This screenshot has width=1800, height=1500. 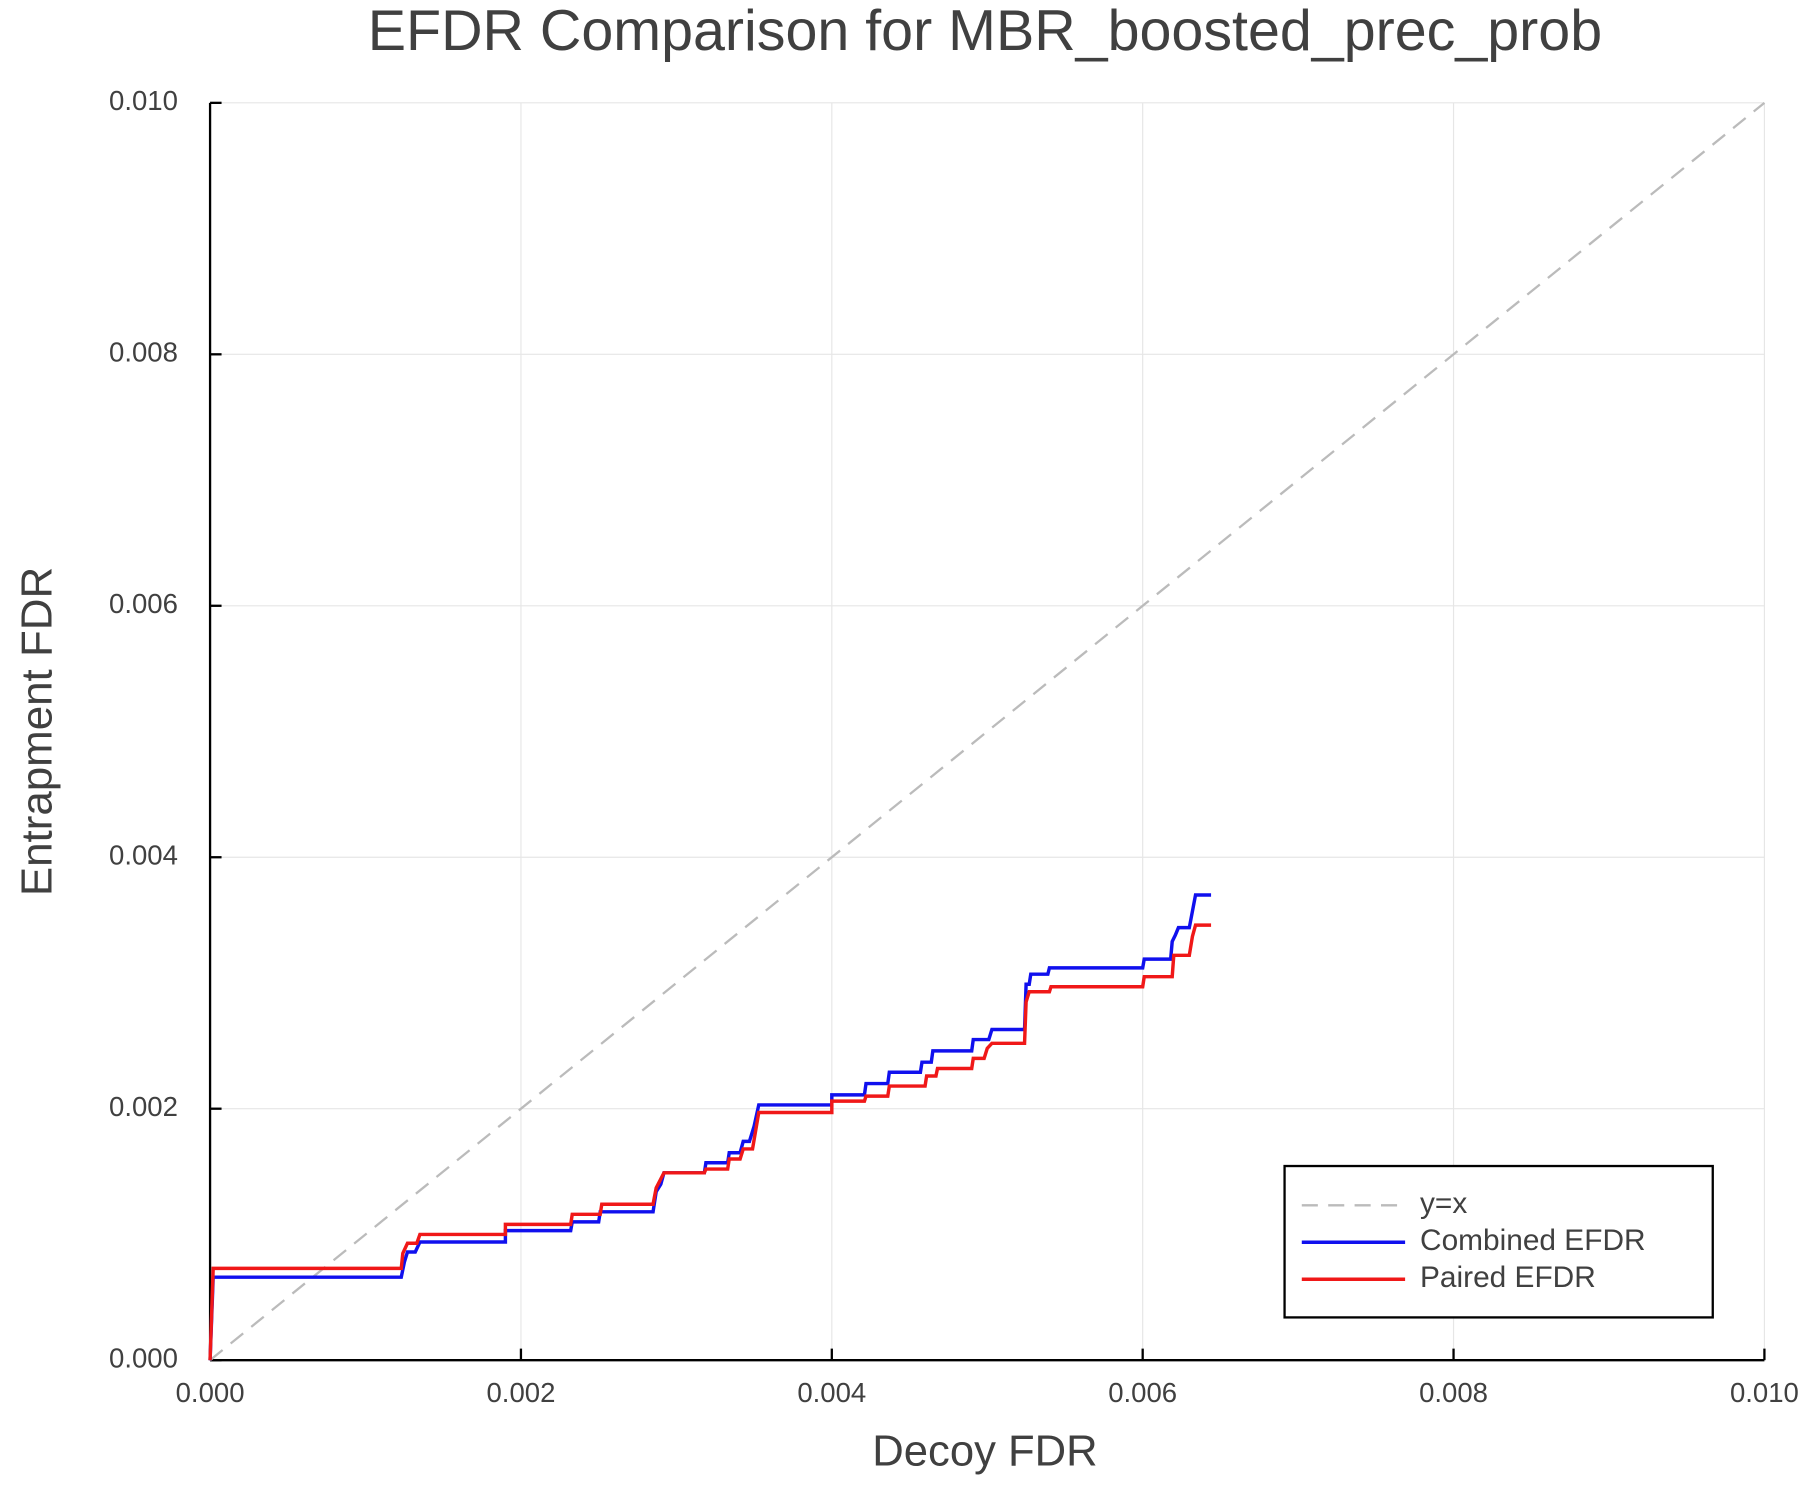 What do you see at coordinates (1443, 1203) in the screenshot?
I see `legend-label: y=x` at bounding box center [1443, 1203].